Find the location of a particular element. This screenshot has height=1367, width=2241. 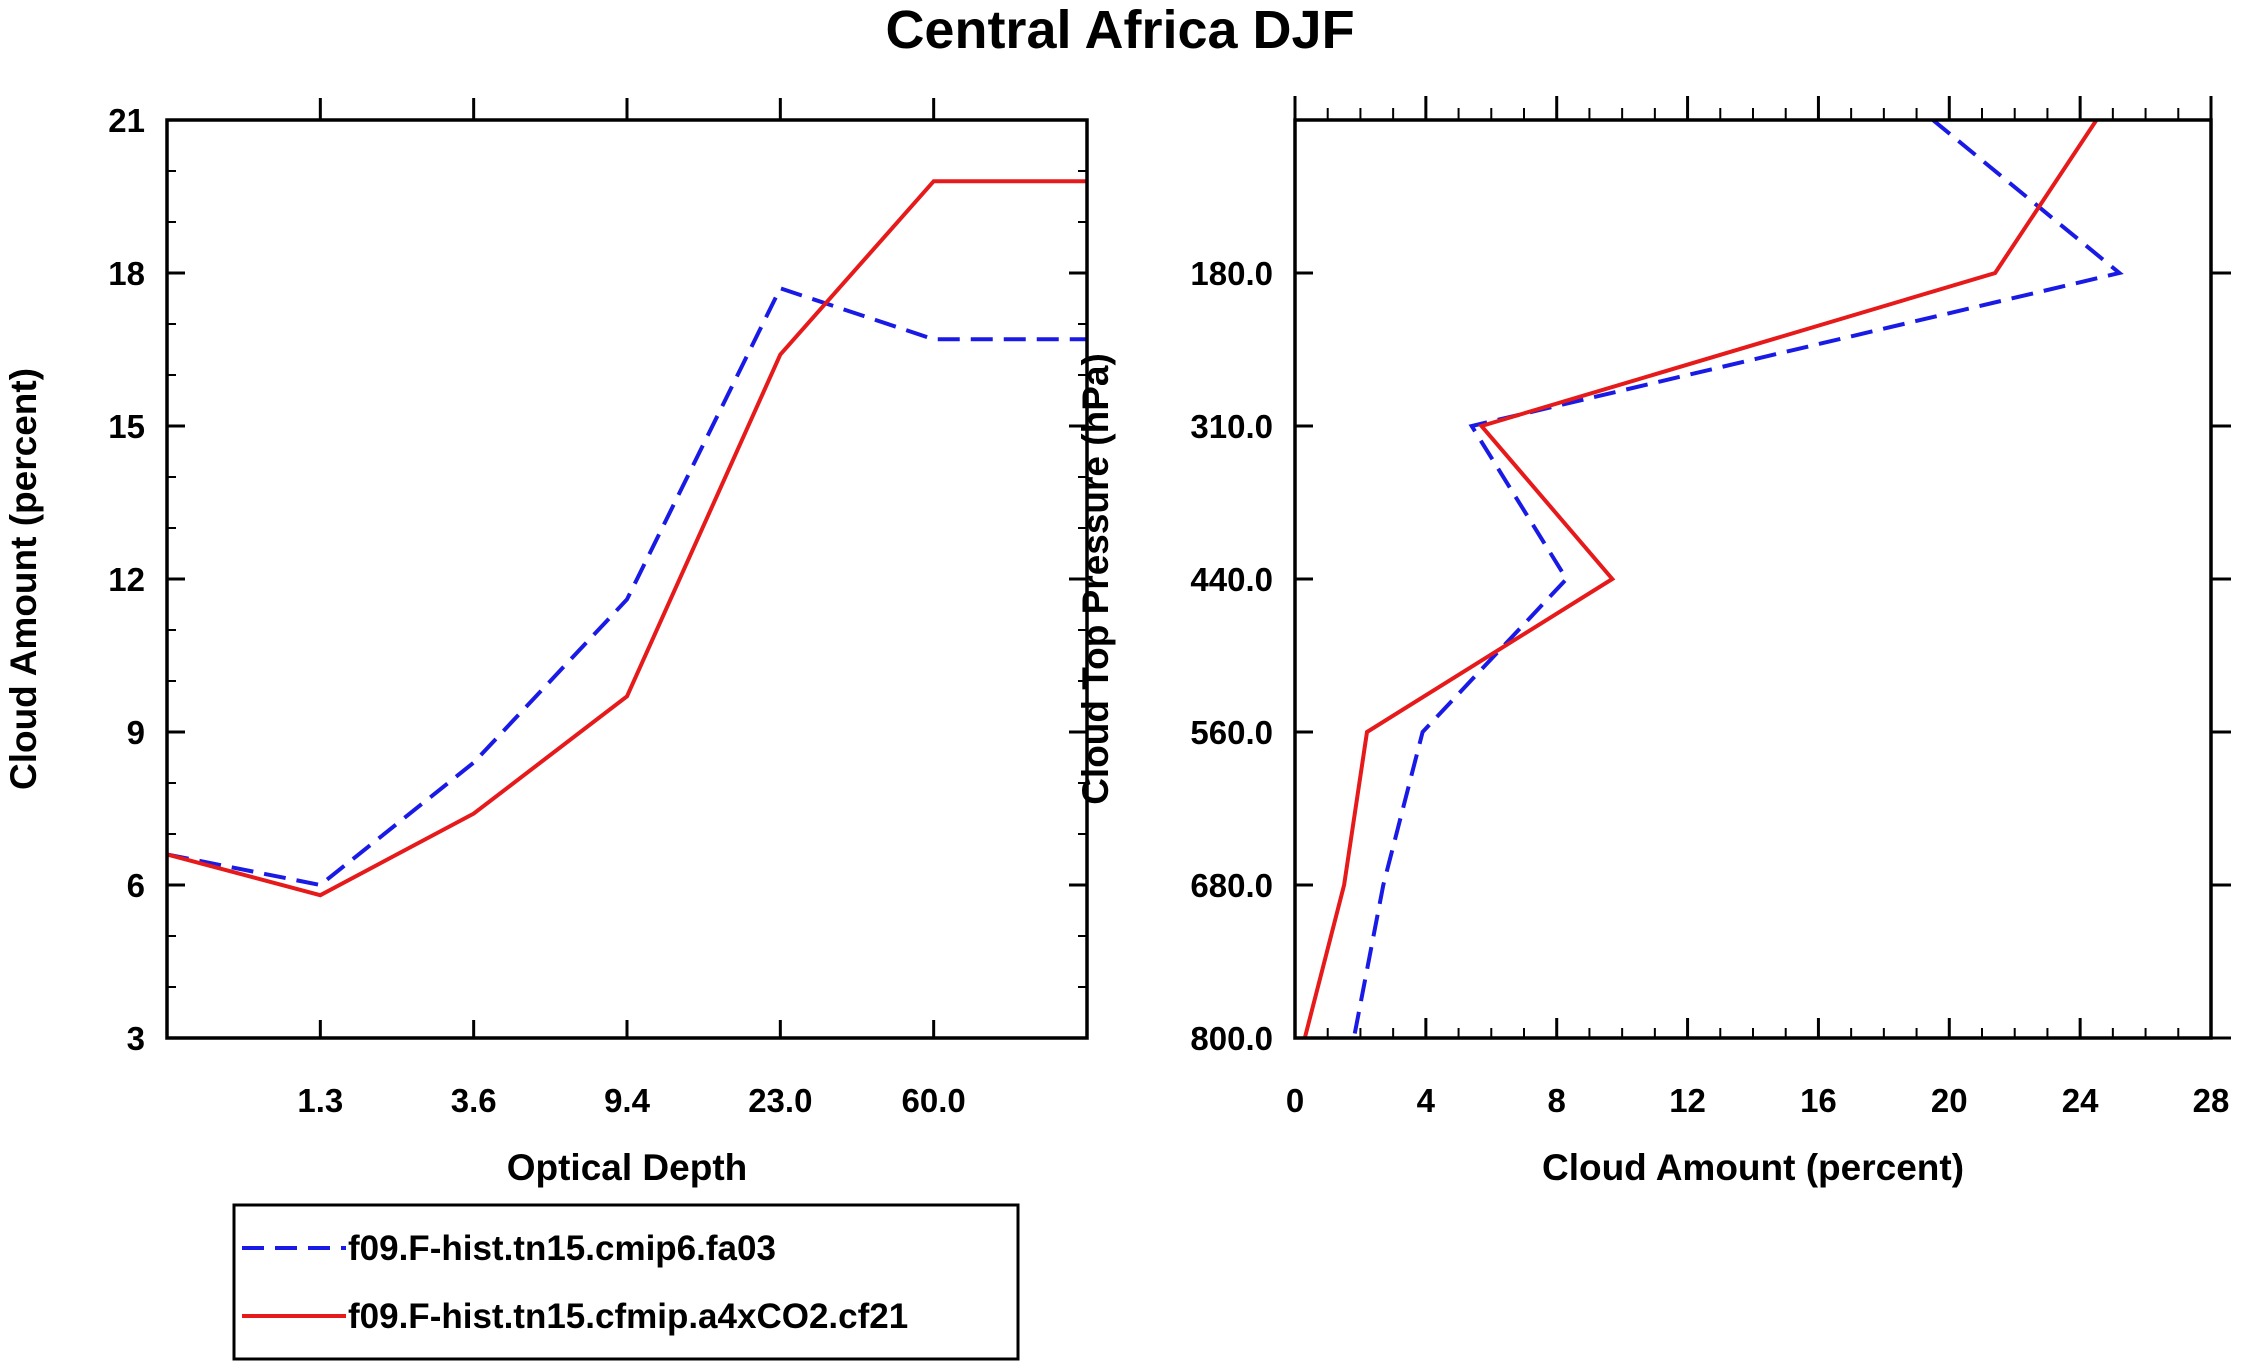

x-tick-label: 1.3 is located at coordinates (320, 1100).